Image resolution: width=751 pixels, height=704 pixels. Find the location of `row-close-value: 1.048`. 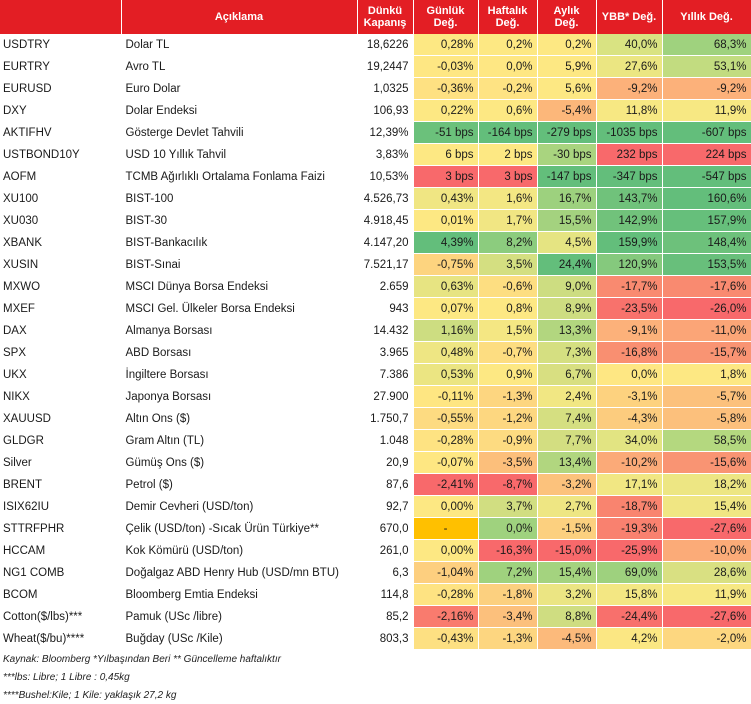

row-close-value: 1.048 is located at coordinates (385, 440).